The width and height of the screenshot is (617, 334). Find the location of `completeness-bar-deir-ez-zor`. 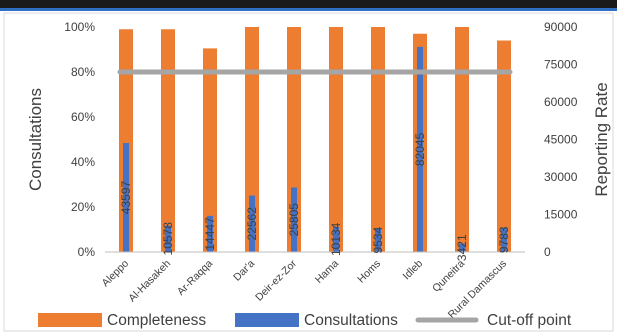

completeness-bar-deir-ez-zor is located at coordinates (294, 139).